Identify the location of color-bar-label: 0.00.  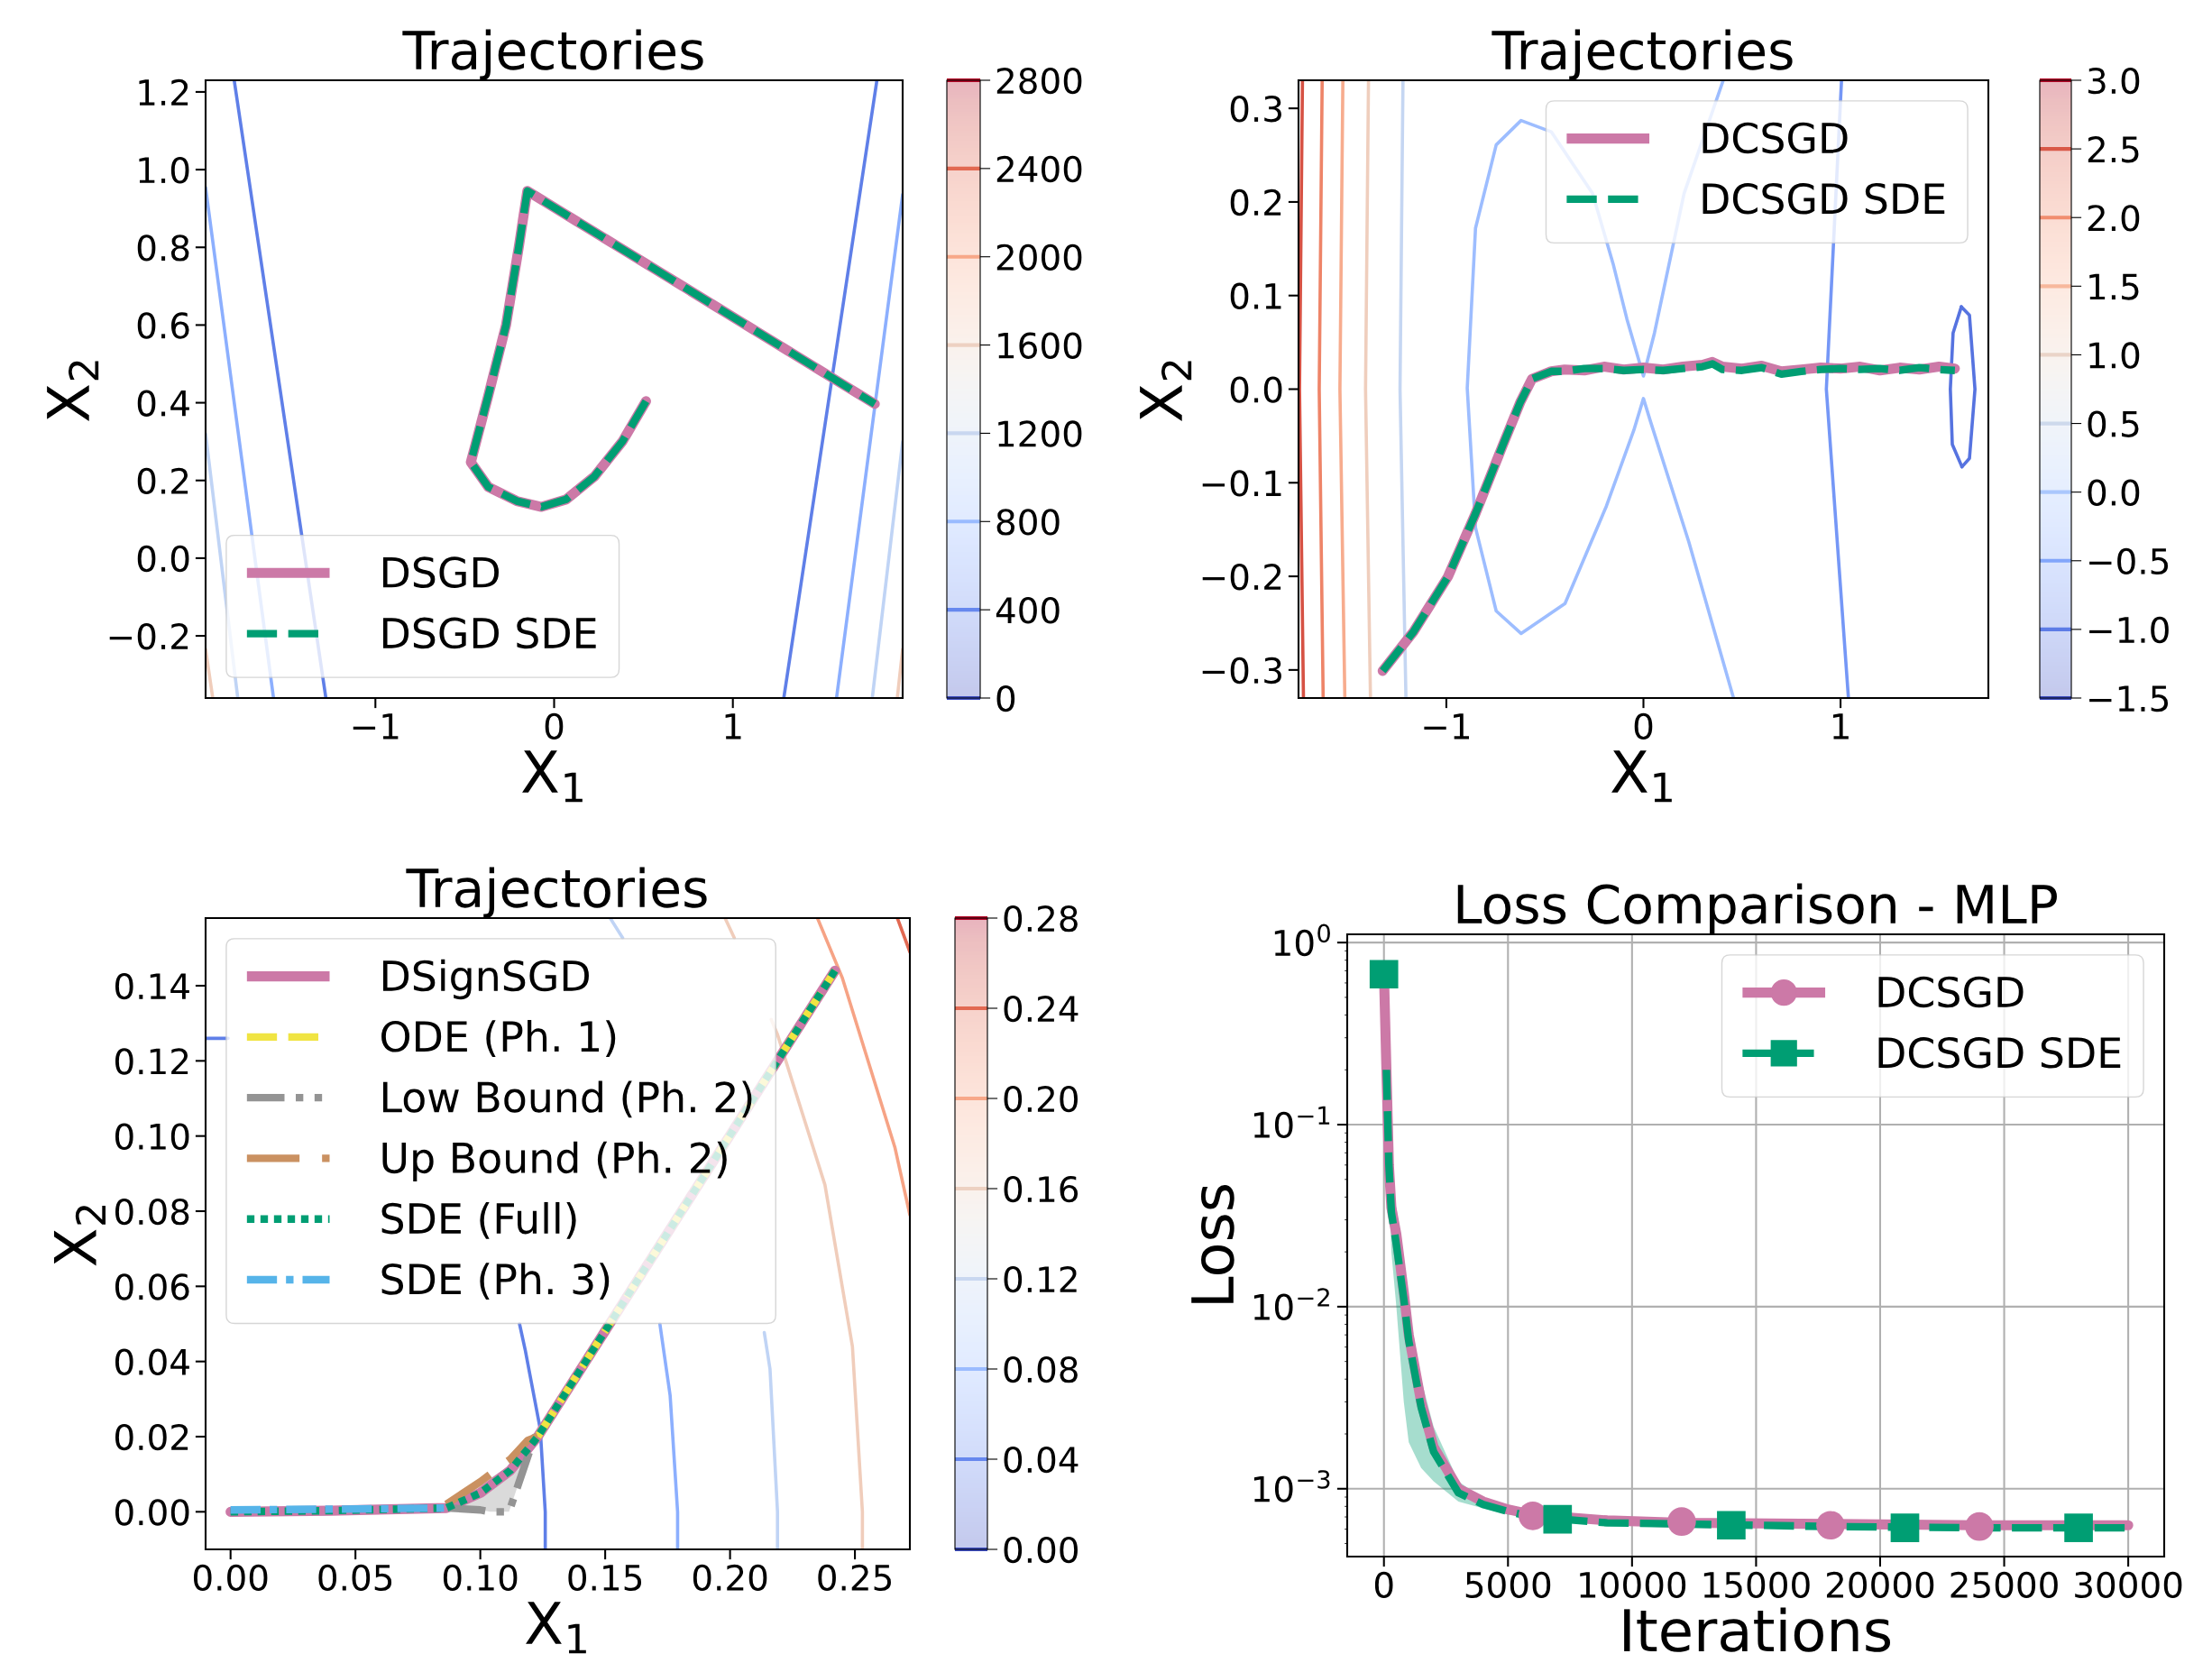
(1041, 1550).